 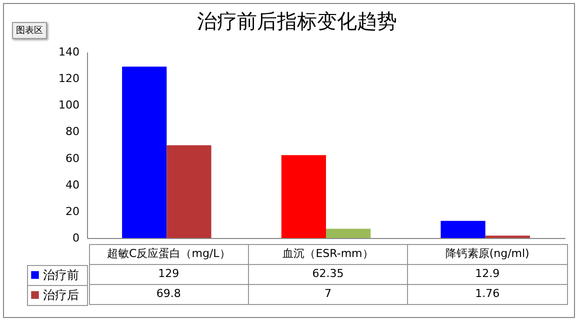 What do you see at coordinates (487, 253) in the screenshot?
I see `x-tick-label: 降钙素原(ng/ml)` at bounding box center [487, 253].